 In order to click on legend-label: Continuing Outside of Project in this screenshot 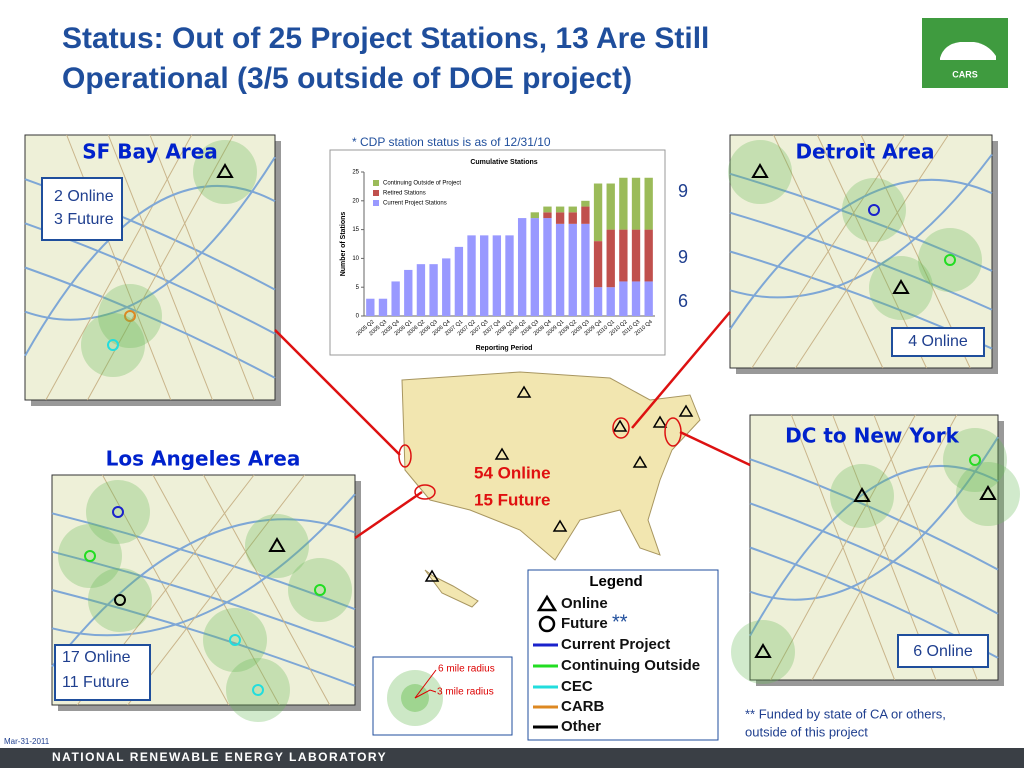, I will do `click(422, 184)`.